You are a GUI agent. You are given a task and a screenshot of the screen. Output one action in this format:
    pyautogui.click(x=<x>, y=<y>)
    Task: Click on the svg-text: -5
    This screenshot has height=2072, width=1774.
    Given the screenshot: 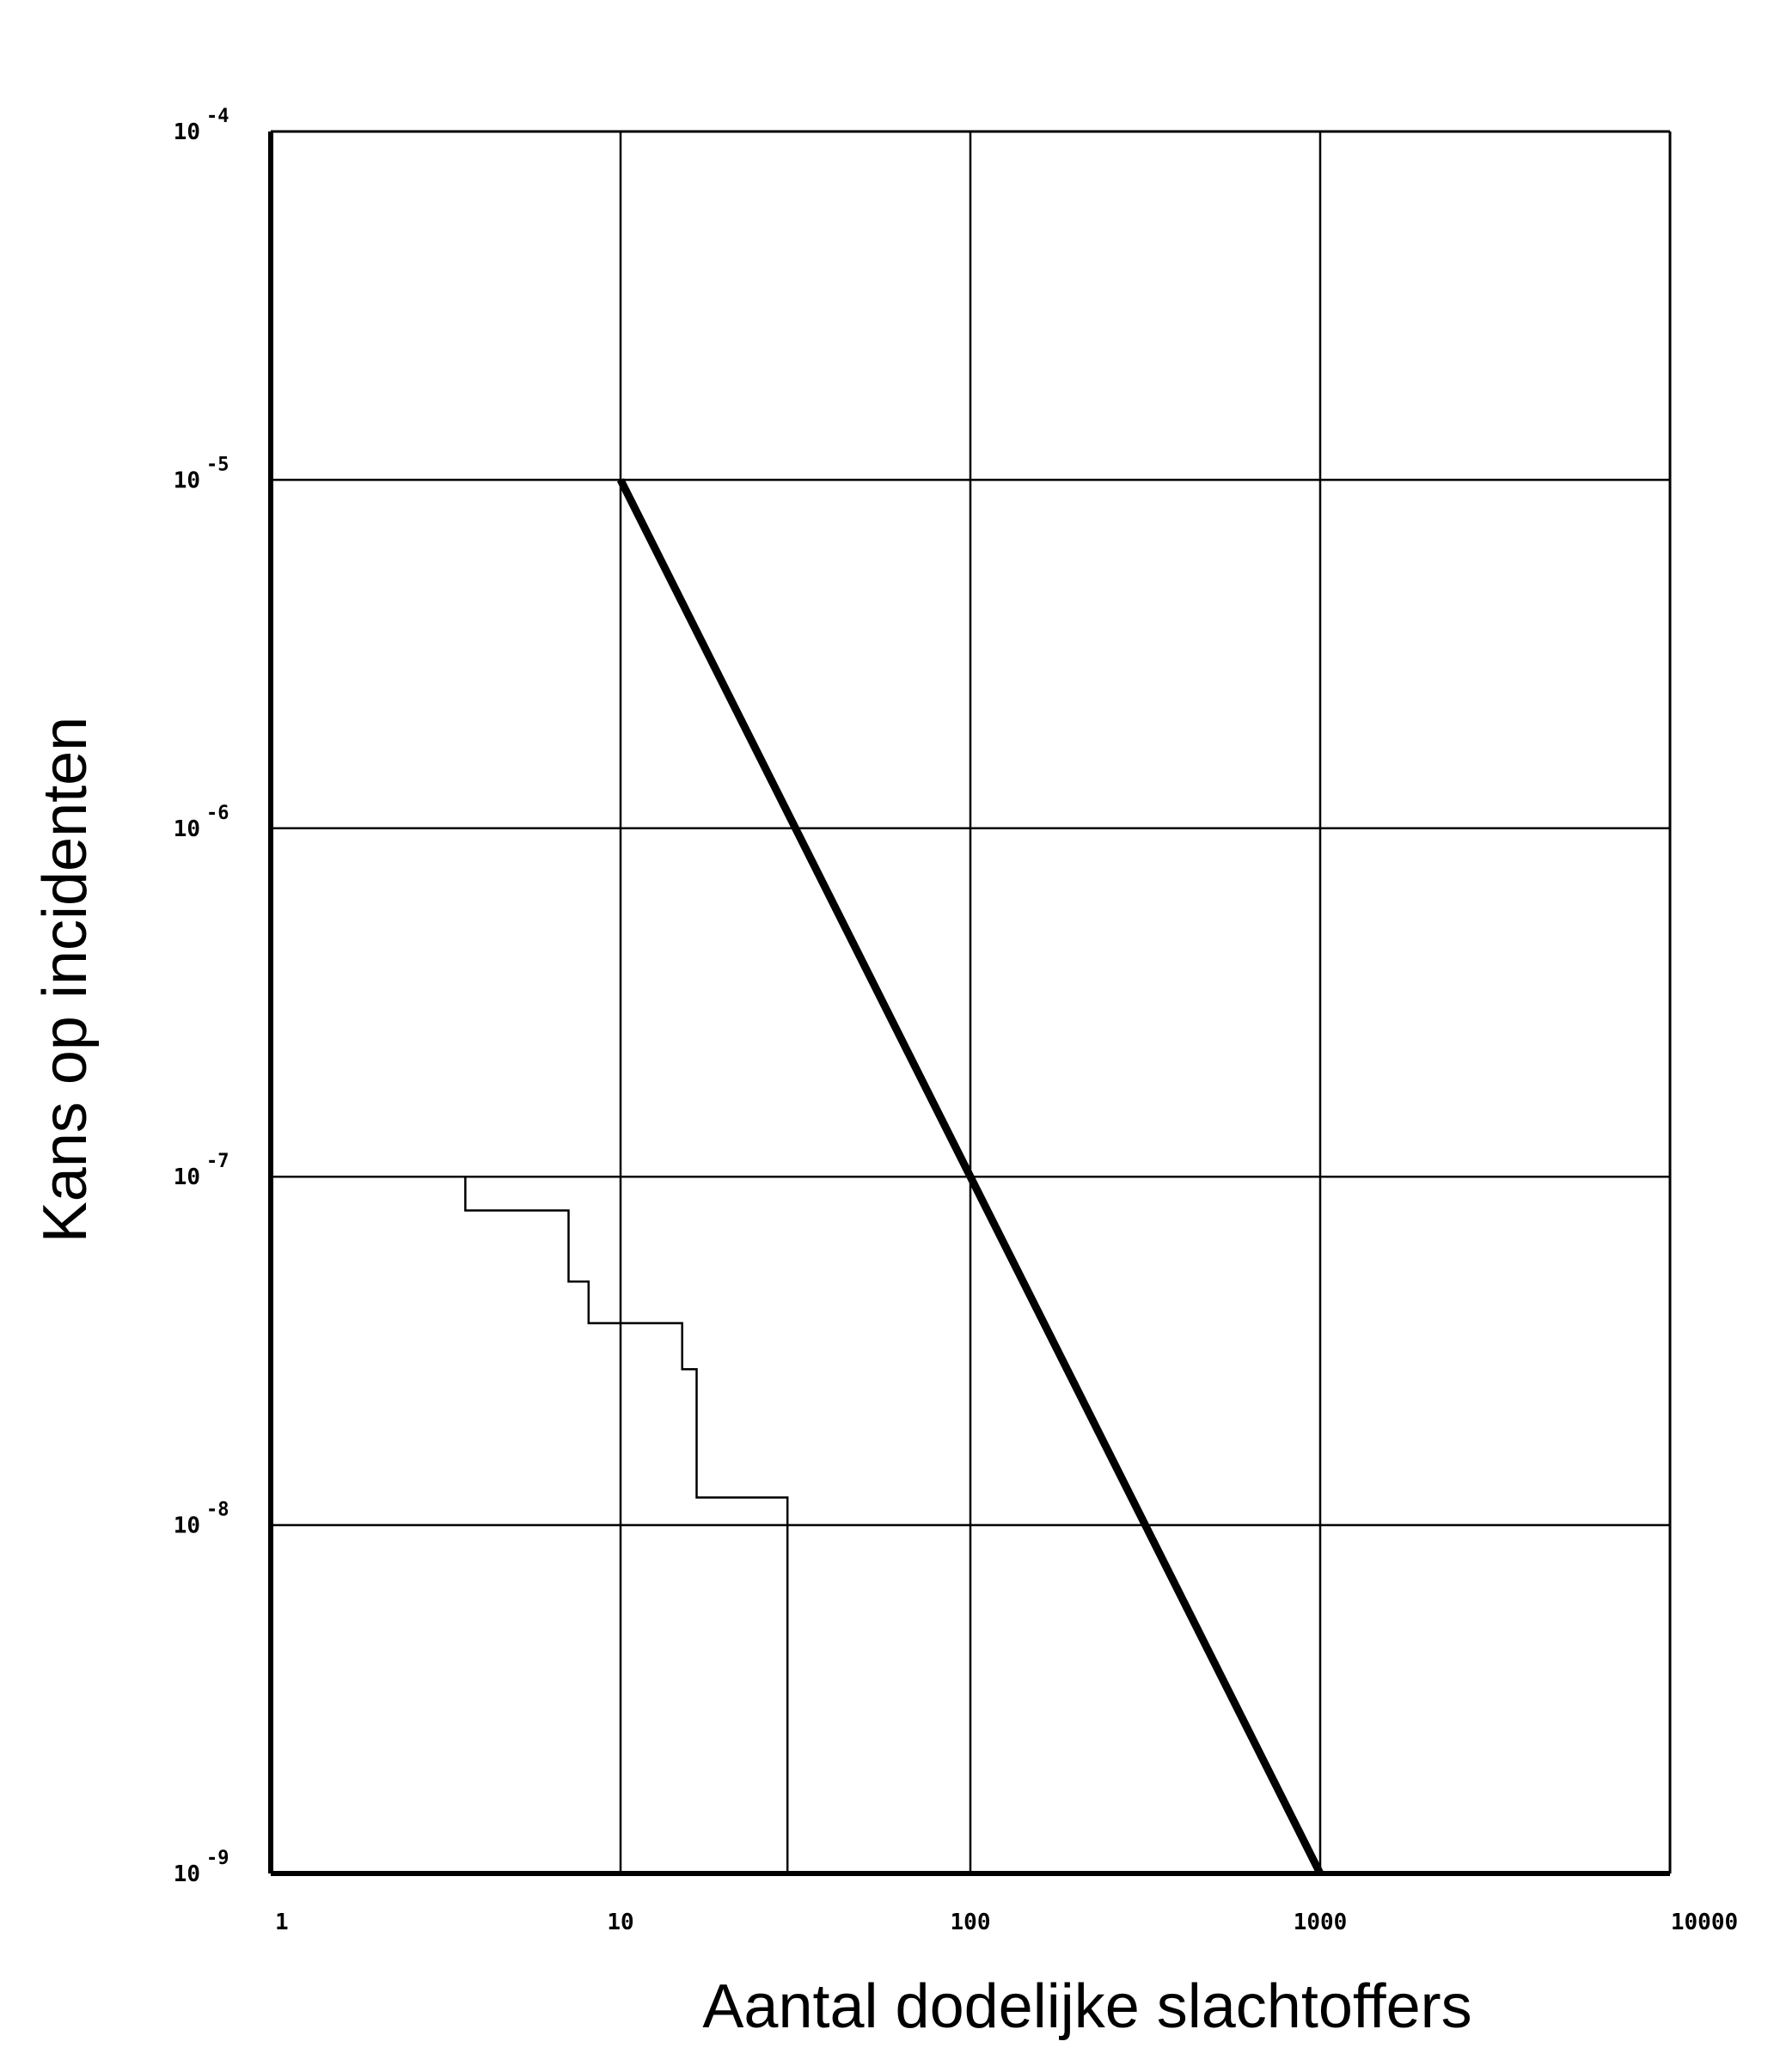 What is the action you would take?
    pyautogui.click(x=217, y=464)
    